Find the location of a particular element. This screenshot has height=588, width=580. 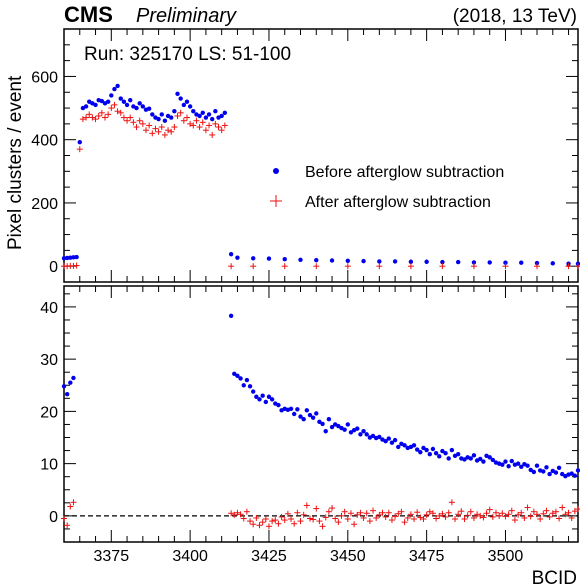

energy-label: (2018, 13 TeV) is located at coordinates (515, 16).